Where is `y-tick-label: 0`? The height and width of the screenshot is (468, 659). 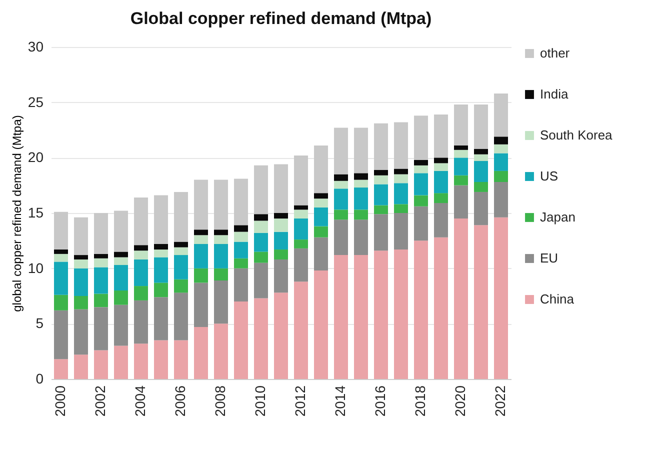 y-tick-label: 0 is located at coordinates (40, 378).